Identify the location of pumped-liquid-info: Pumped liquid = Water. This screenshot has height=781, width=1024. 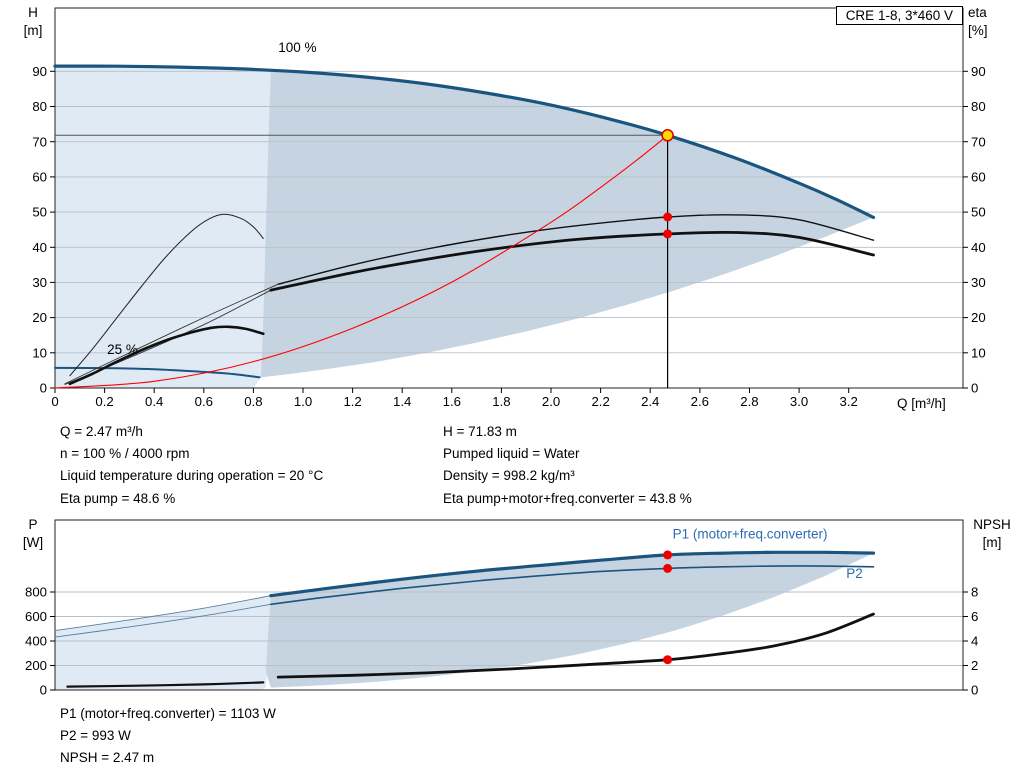
(511, 454).